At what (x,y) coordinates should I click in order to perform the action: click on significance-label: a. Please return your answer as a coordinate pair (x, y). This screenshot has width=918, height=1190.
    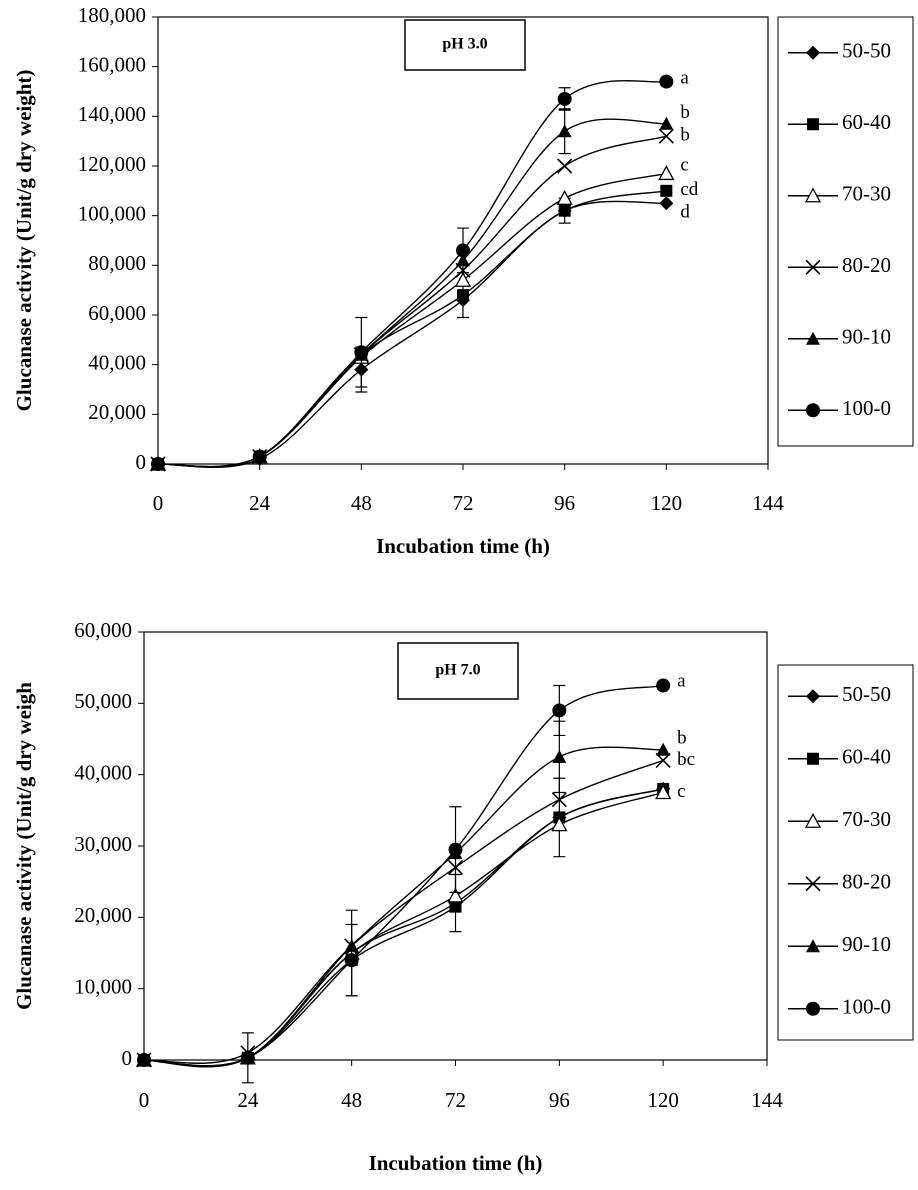
    Looking at the image, I should click on (681, 680).